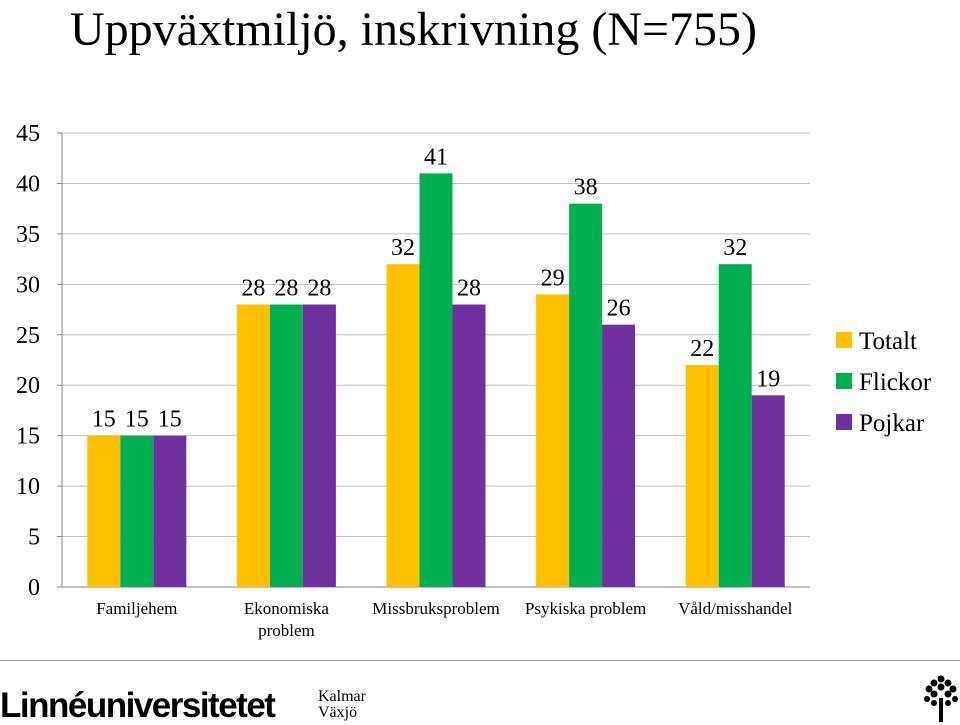 The width and height of the screenshot is (960, 725). I want to click on data-label: 38, so click(586, 188).